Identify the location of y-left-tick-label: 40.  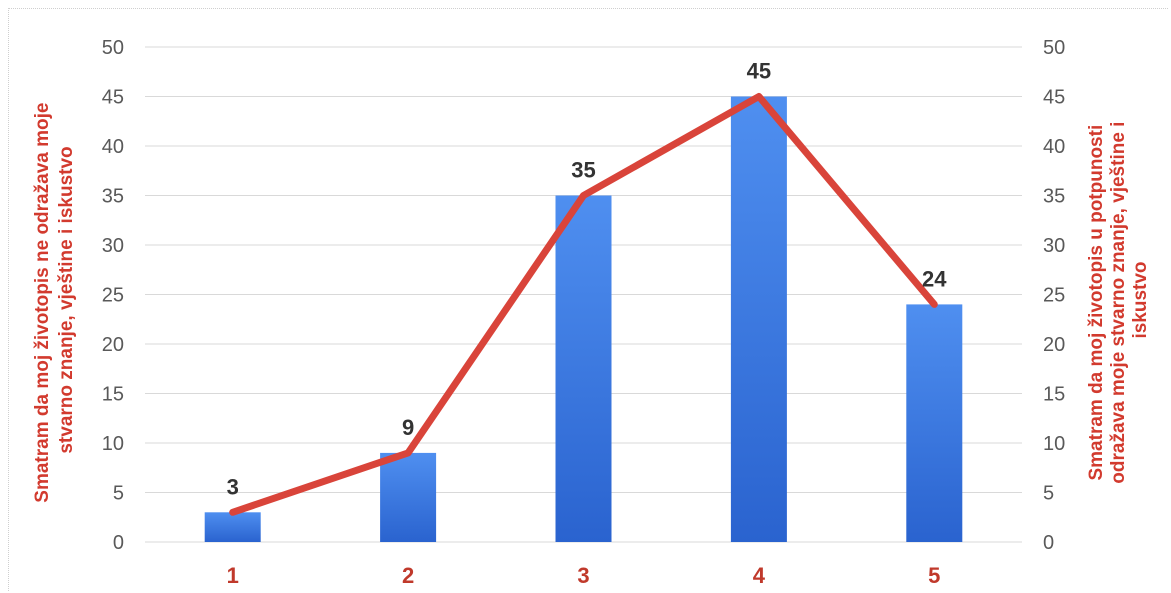
(113, 147).